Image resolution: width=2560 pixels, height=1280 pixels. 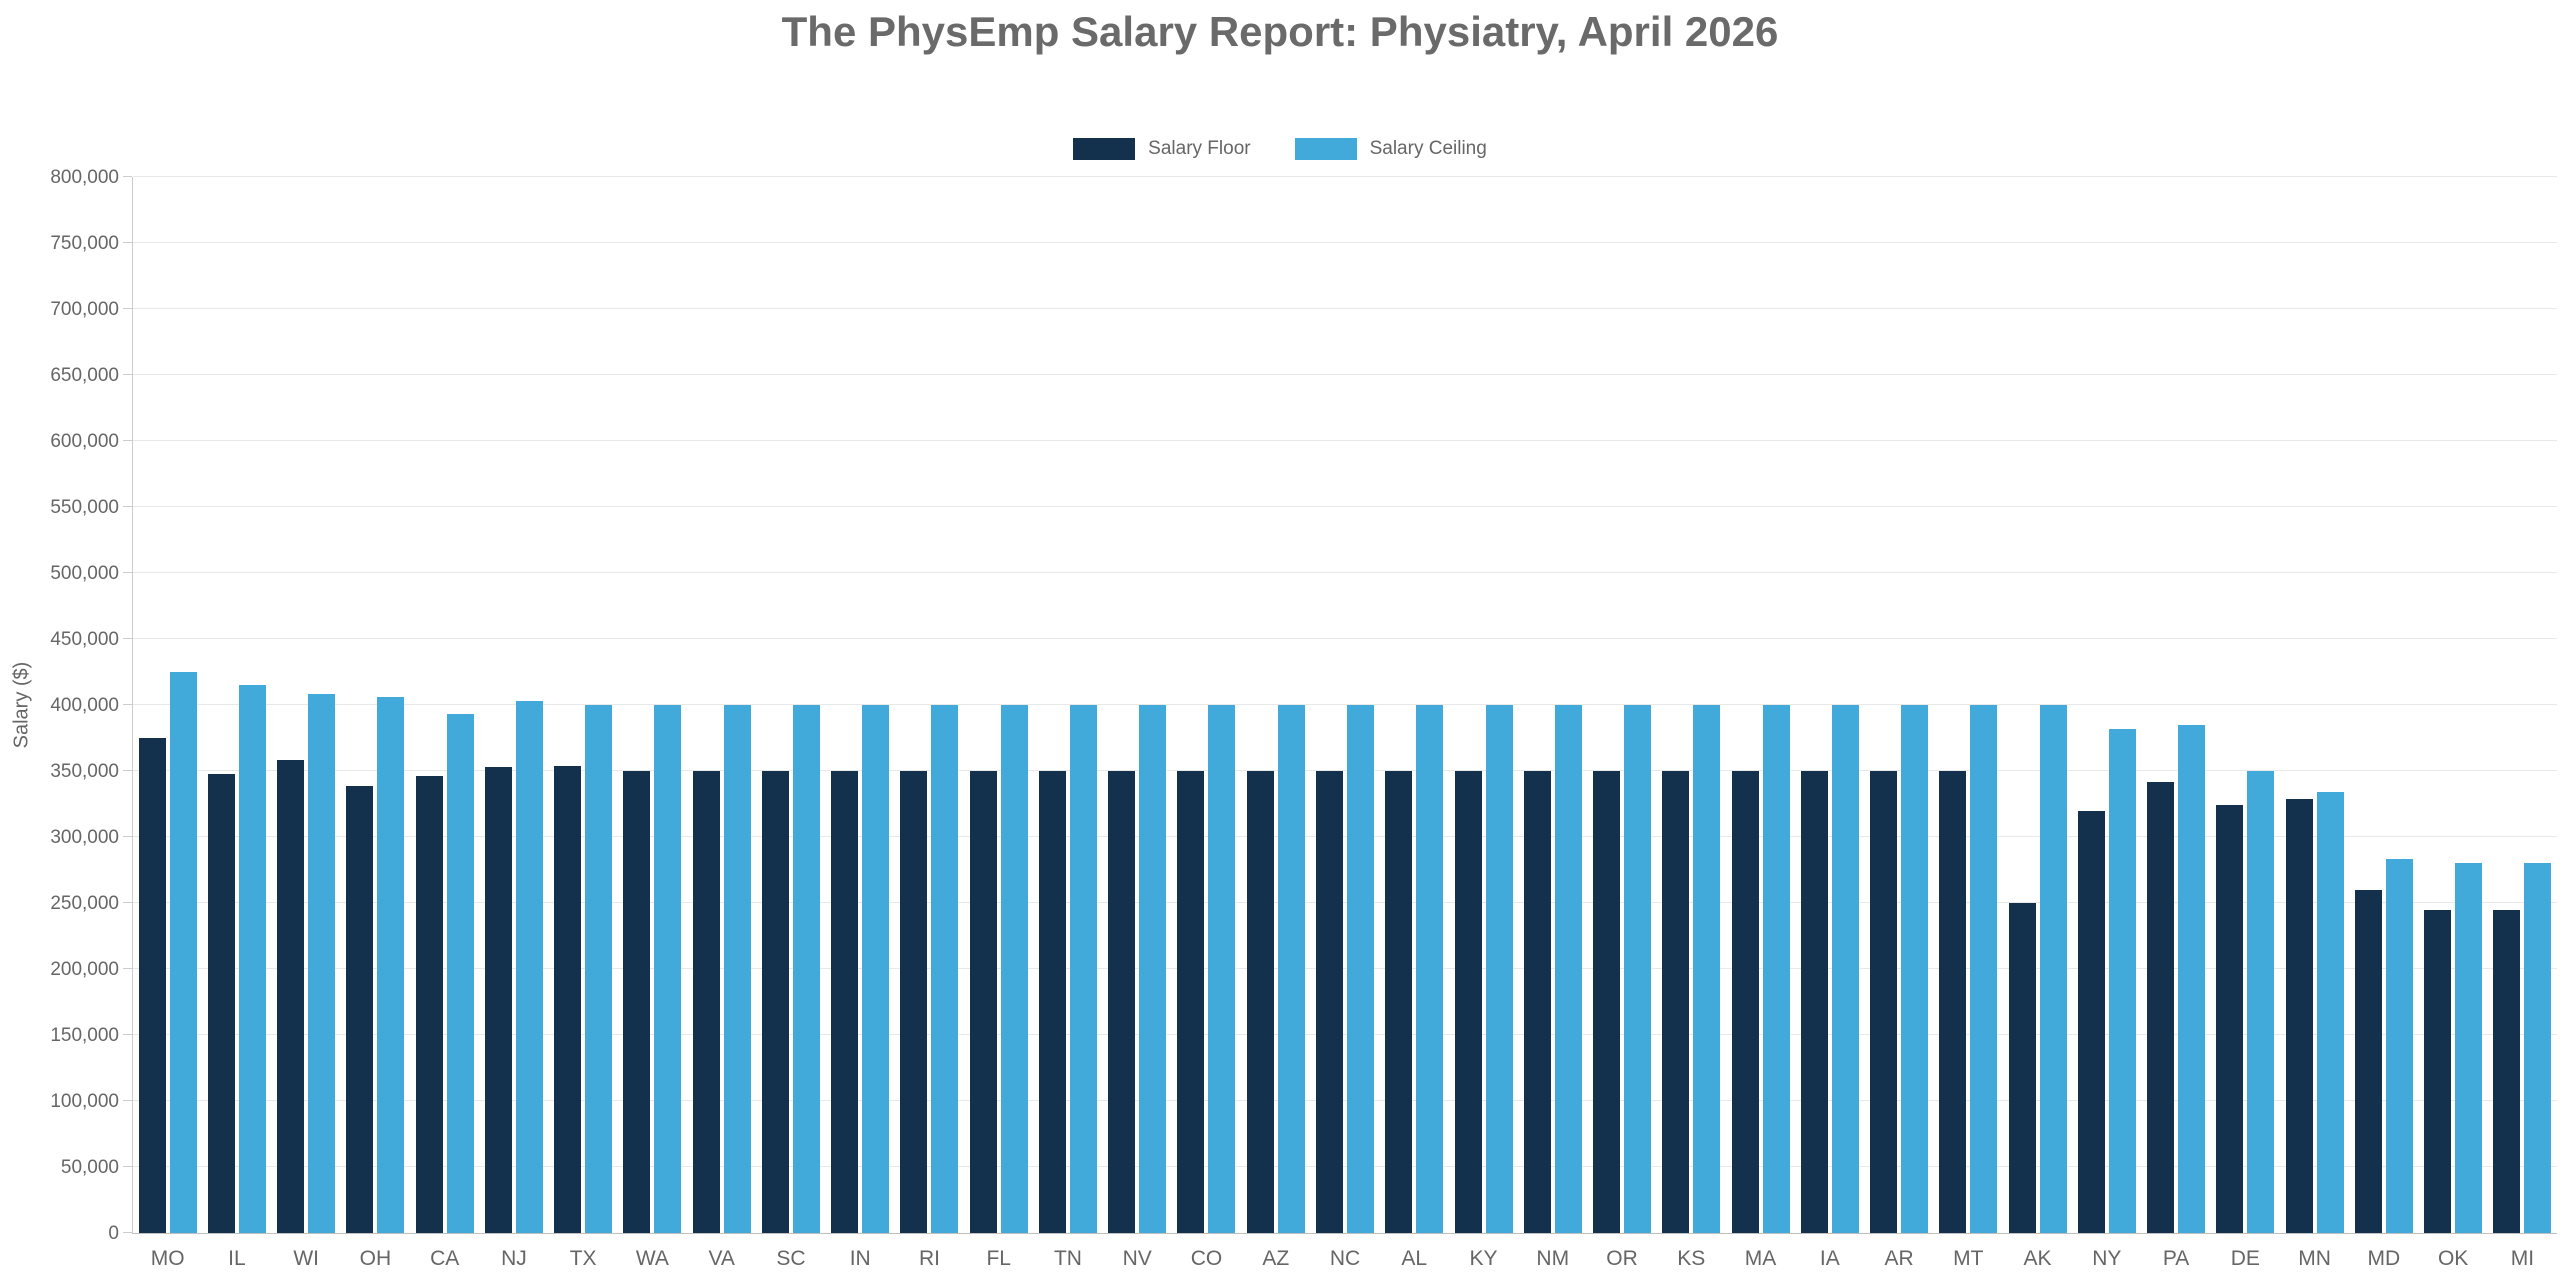 What do you see at coordinates (790, 705) in the screenshot?
I see `bar-group-SC` at bounding box center [790, 705].